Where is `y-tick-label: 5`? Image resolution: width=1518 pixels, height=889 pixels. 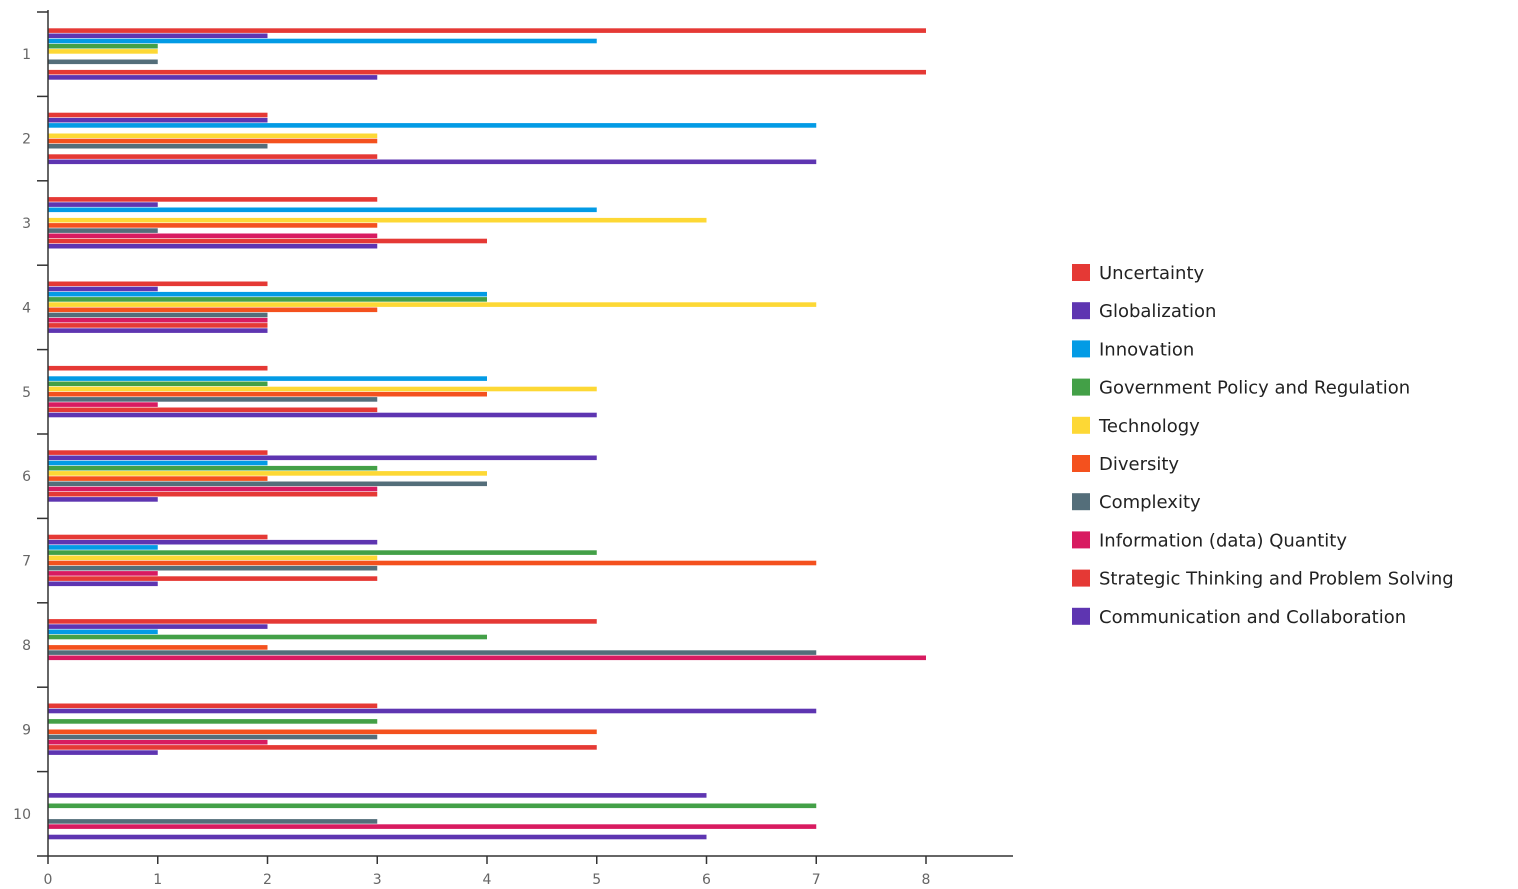 y-tick-label: 5 is located at coordinates (26, 393).